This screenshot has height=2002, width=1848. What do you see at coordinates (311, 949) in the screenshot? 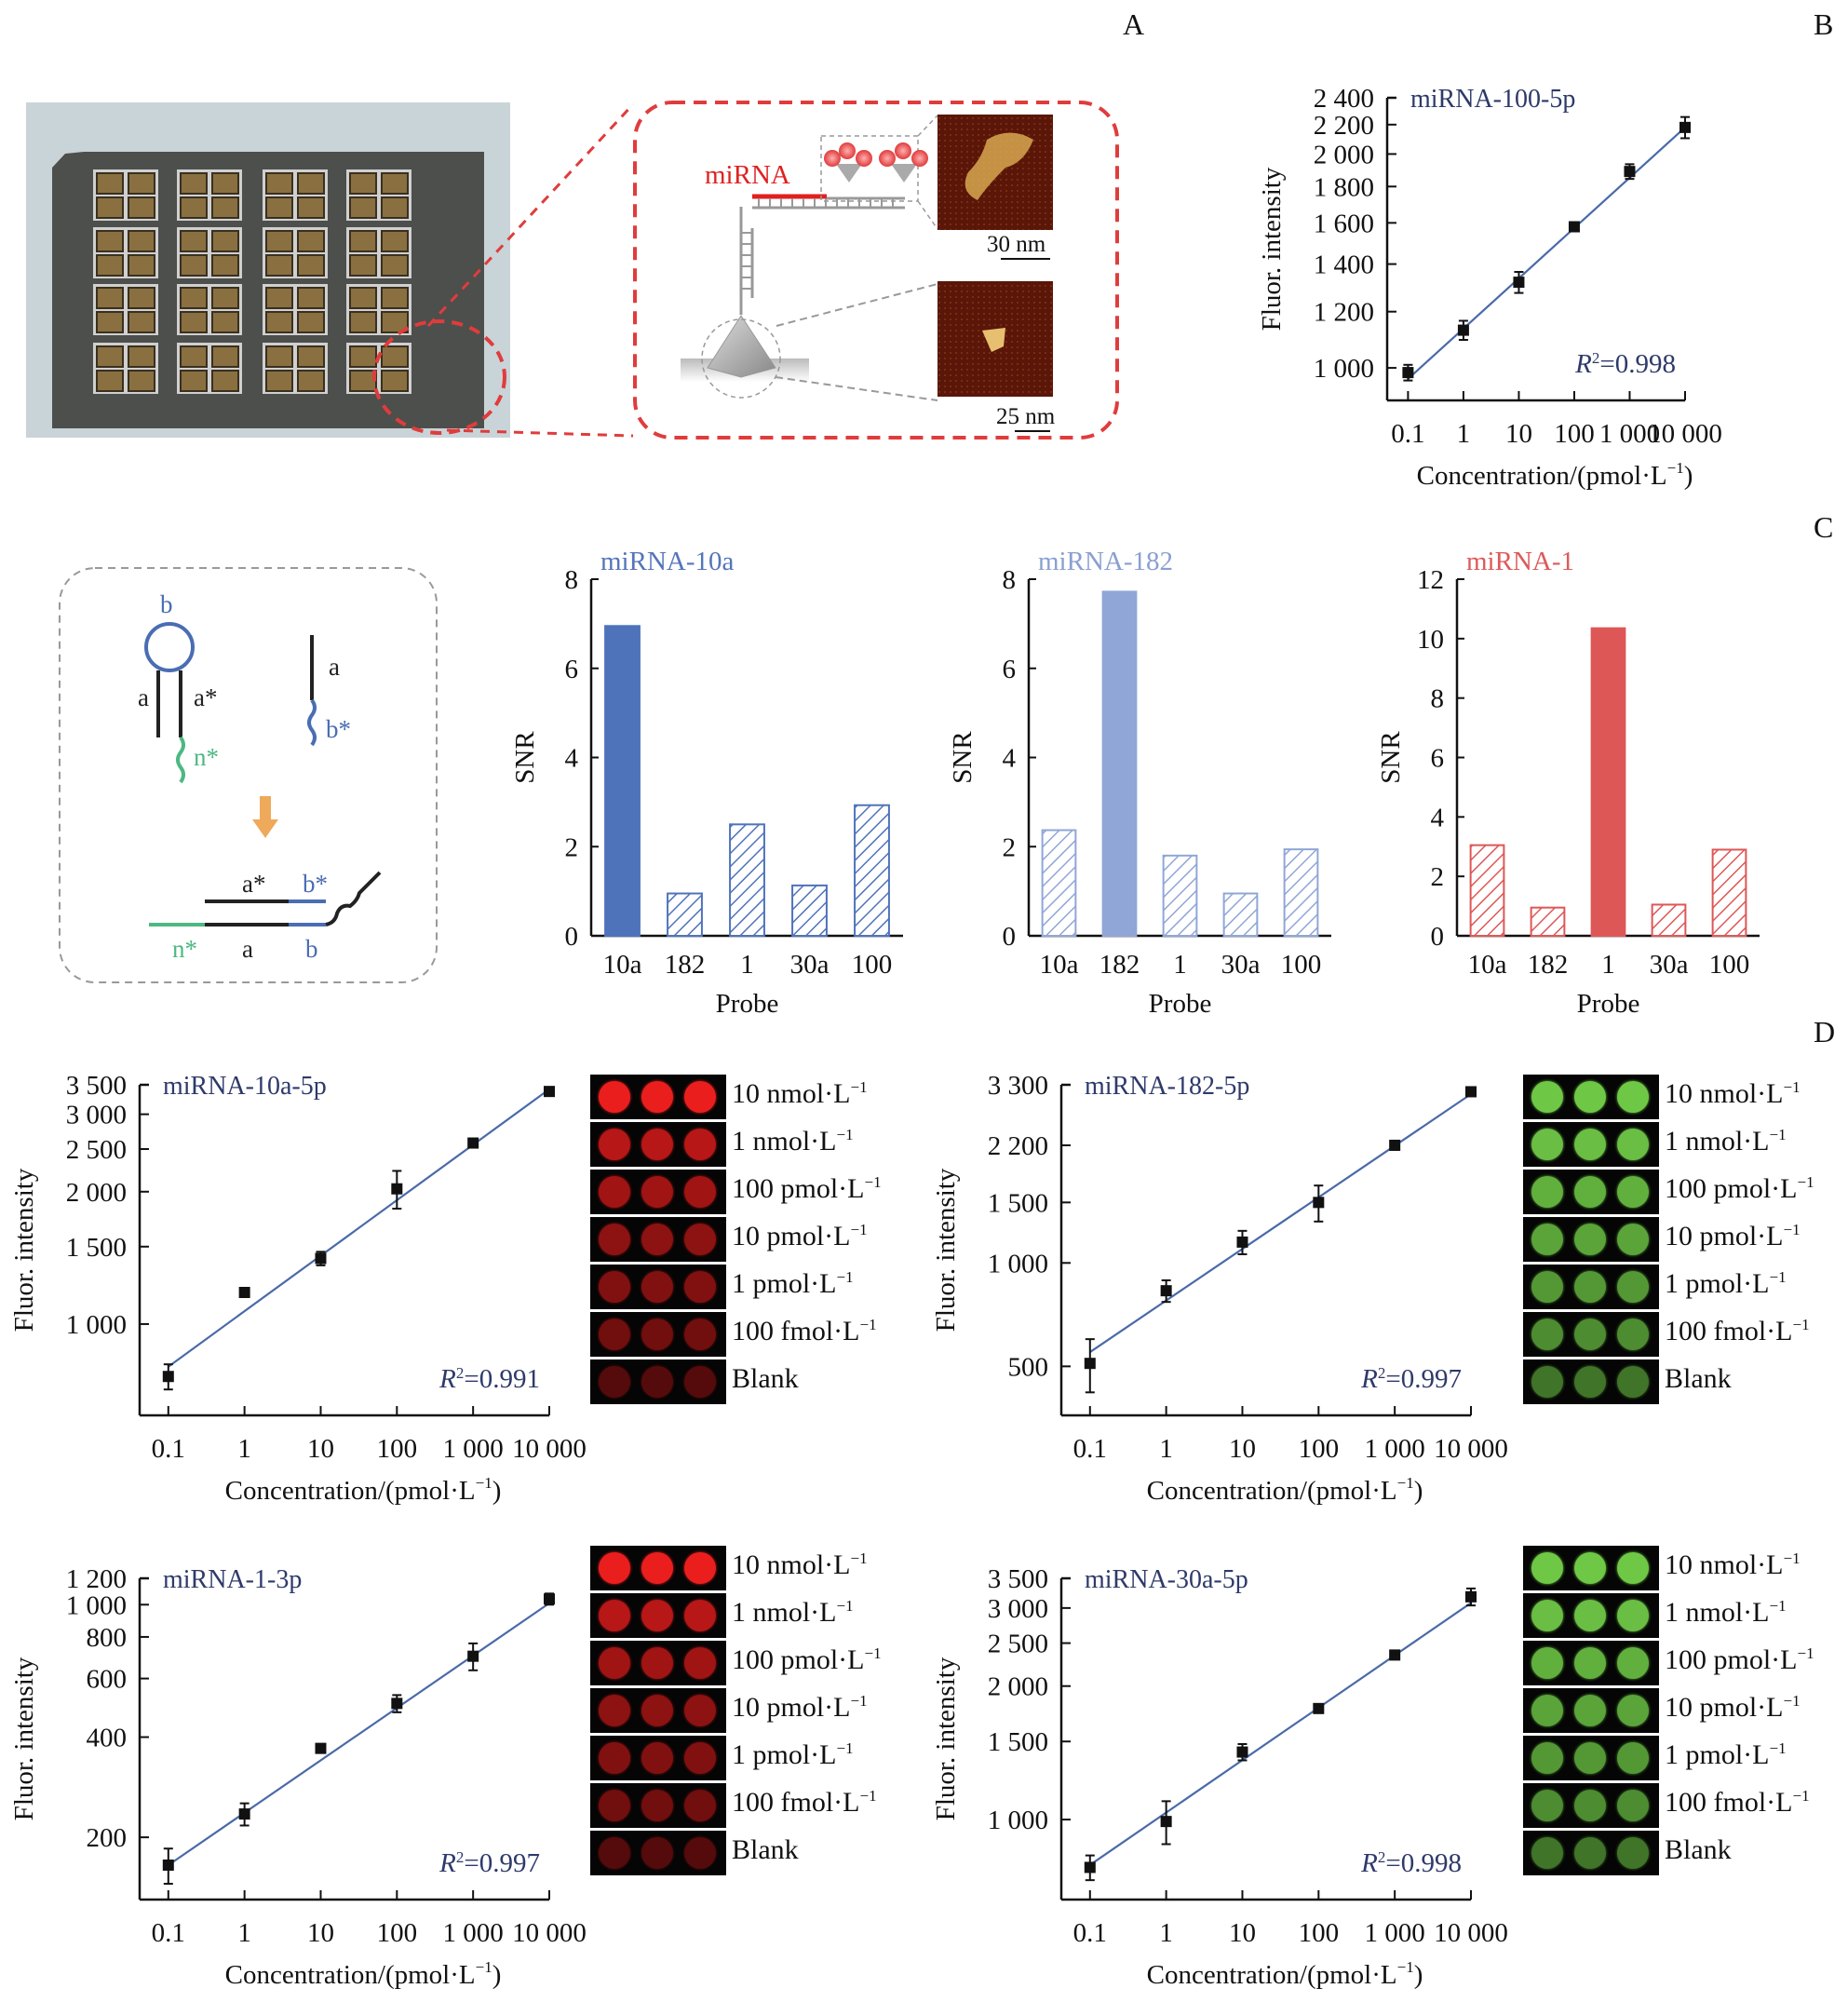
I see `label-product-b: b` at bounding box center [311, 949].